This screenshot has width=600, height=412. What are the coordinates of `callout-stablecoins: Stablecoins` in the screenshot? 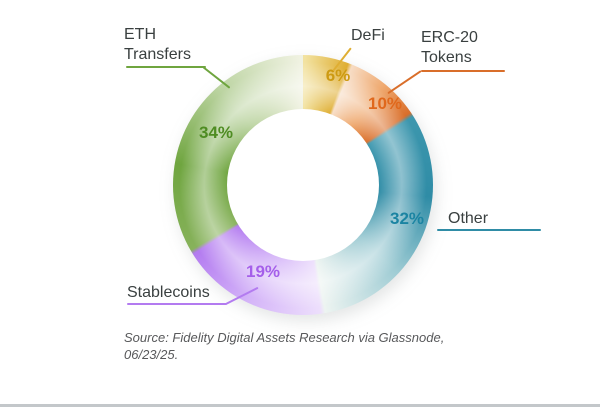 It's located at (168, 293).